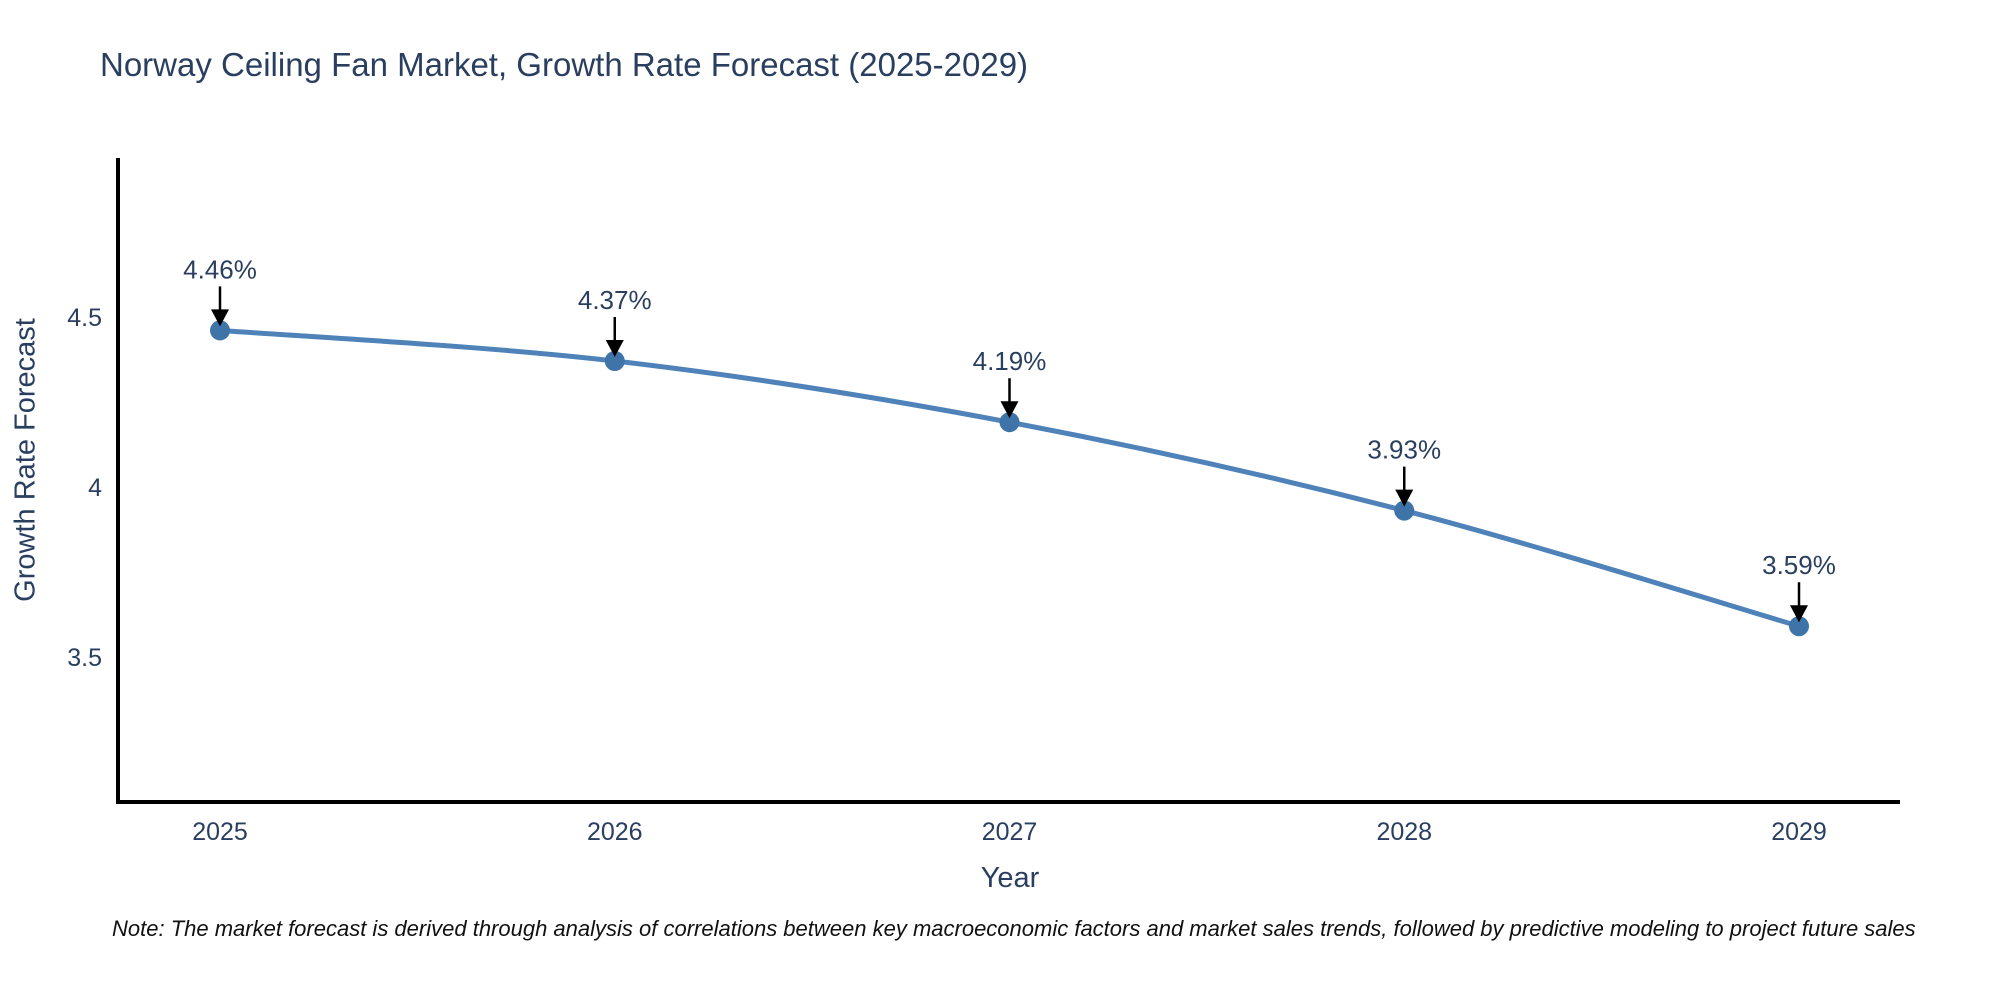  I want to click on y-tick-label: 4, so click(95, 488).